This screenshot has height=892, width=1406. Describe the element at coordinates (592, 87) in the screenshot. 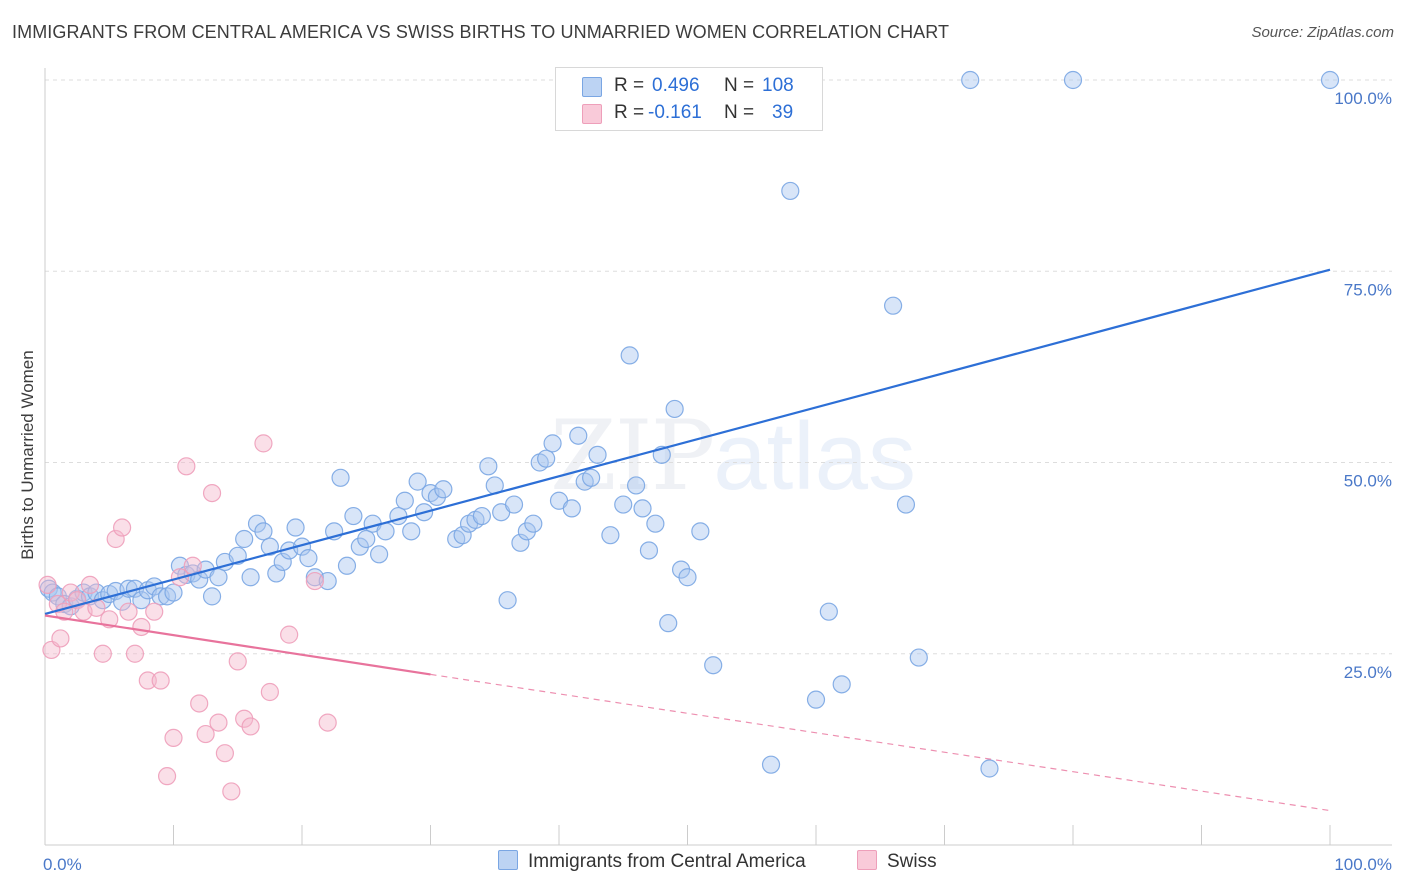

I see `legend-swatch-blue` at that location.